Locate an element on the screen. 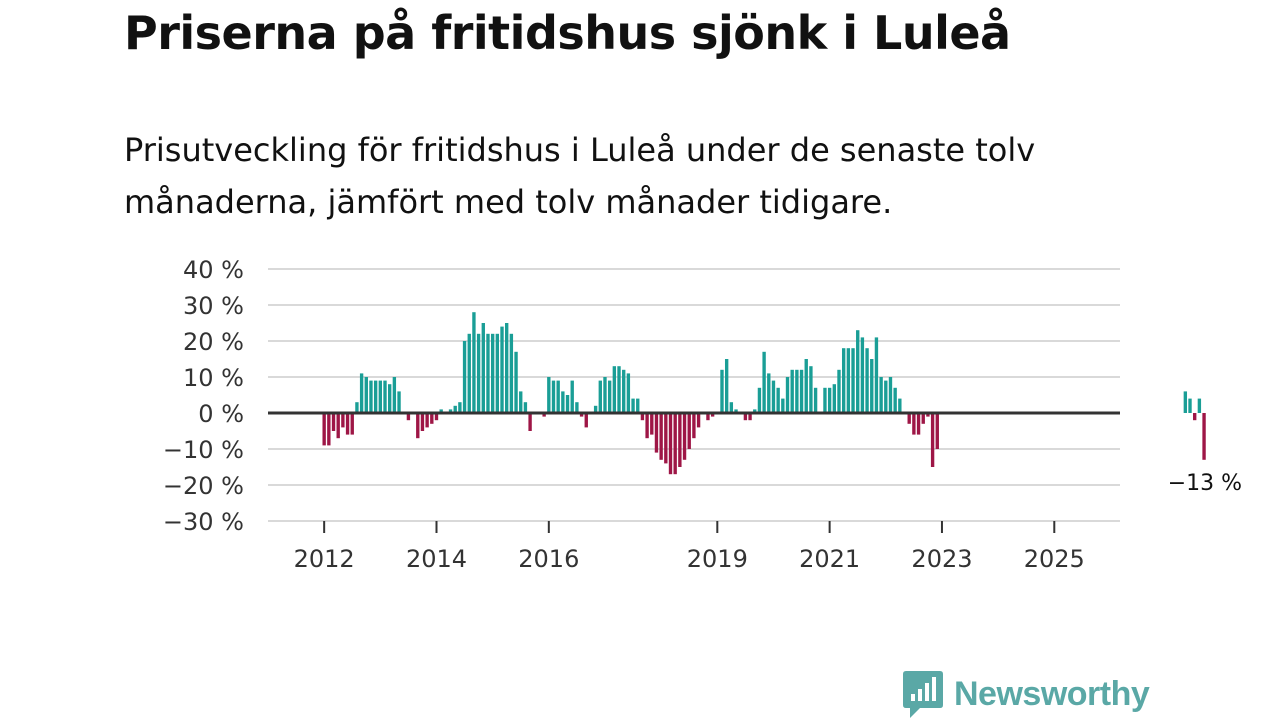 Image resolution: width=1280 pixels, height=720 pixels. y-tick-label: −20 % is located at coordinates (203, 486).